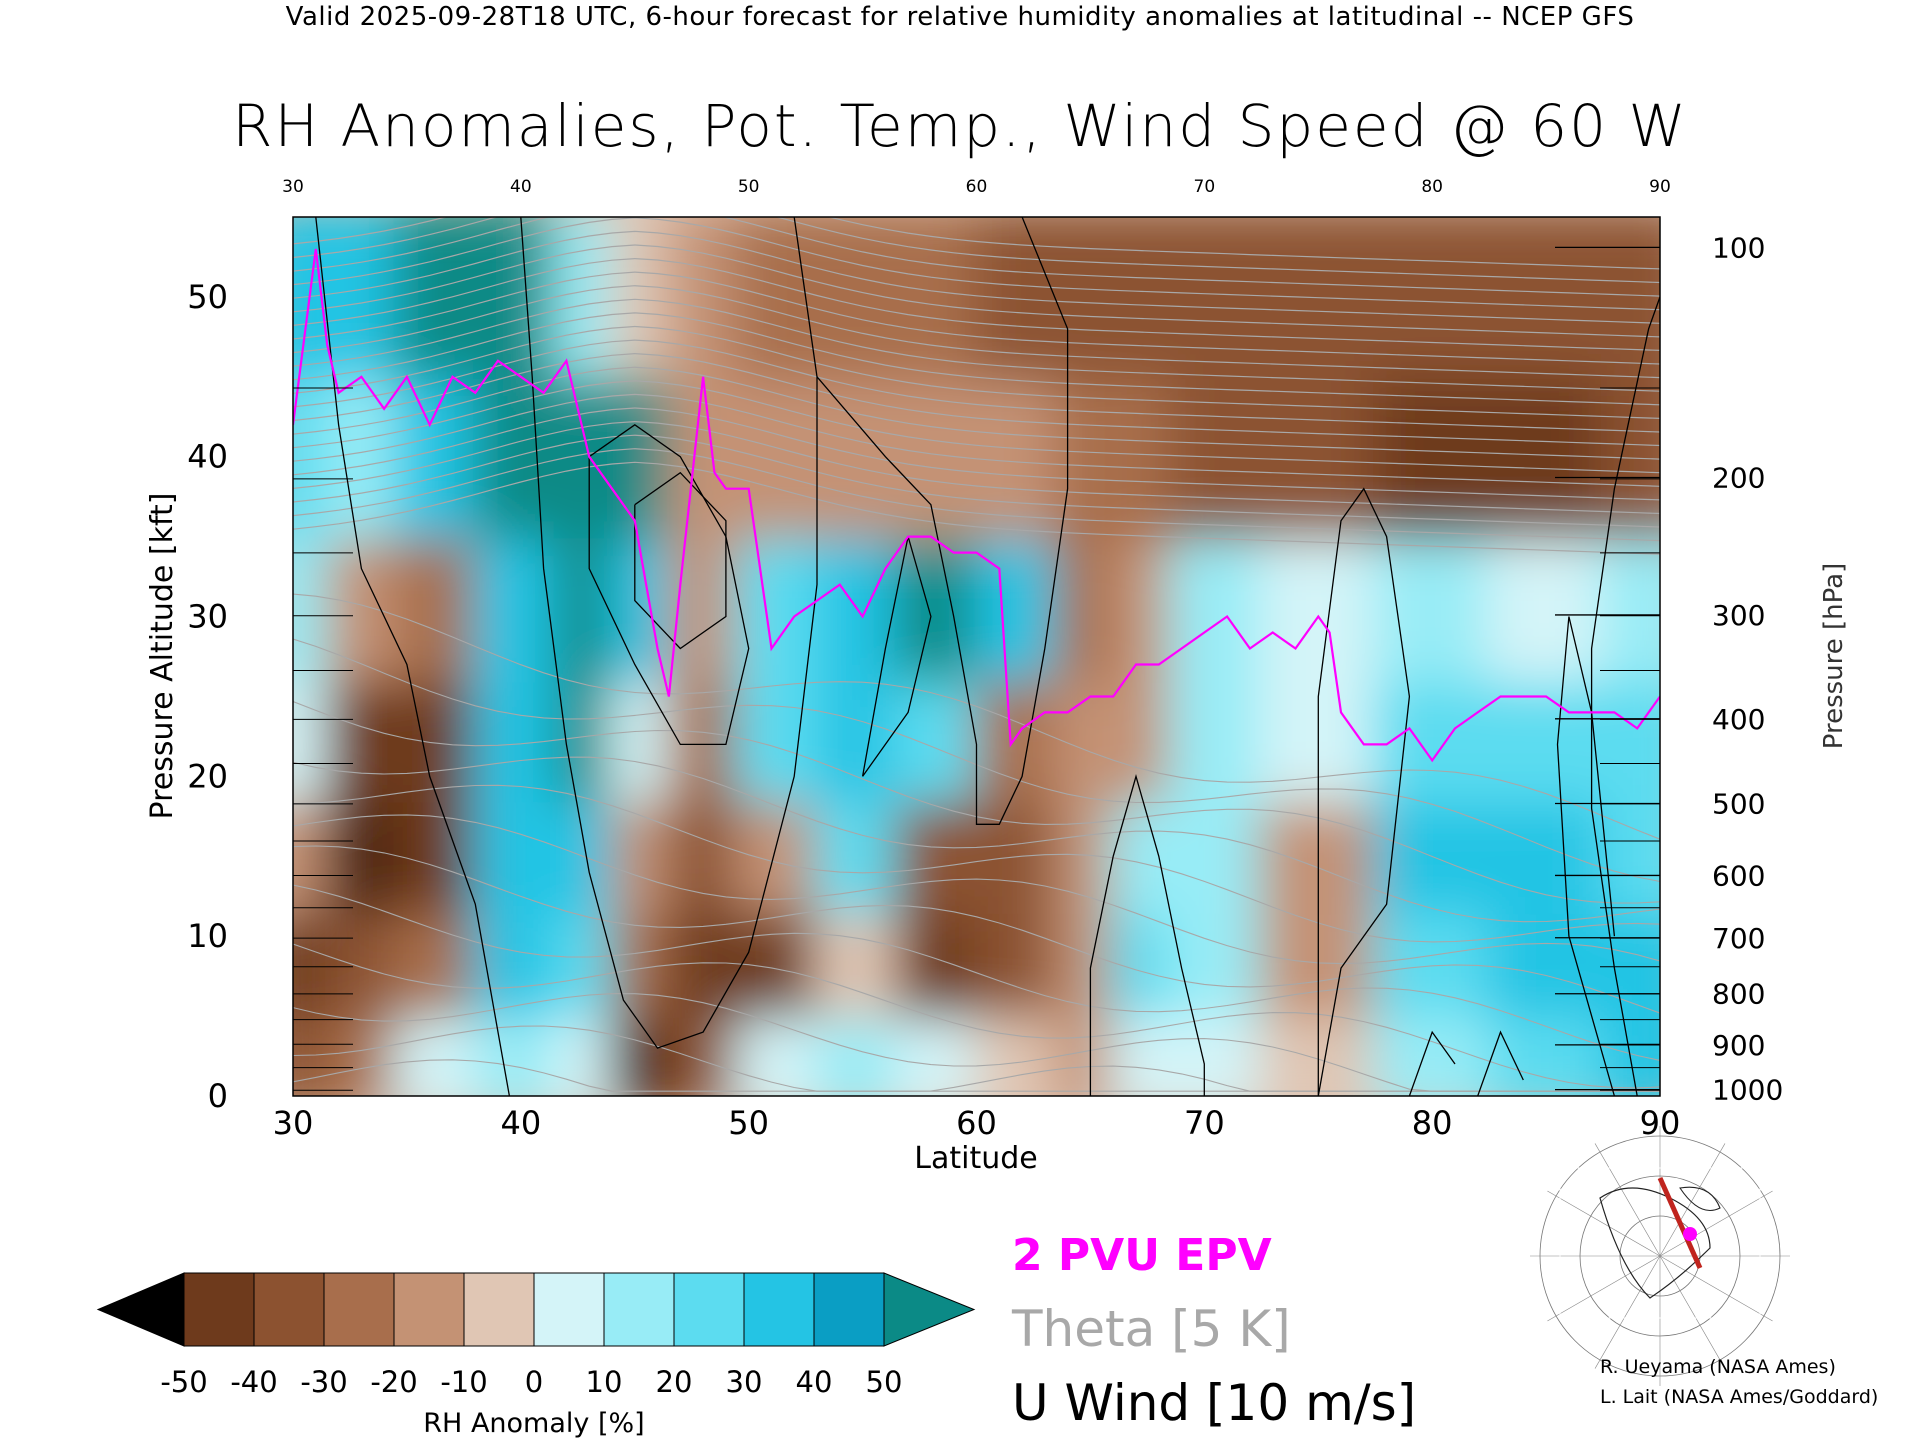  What do you see at coordinates (207, 936) in the screenshot?
I see `y-tick-label: 10` at bounding box center [207, 936].